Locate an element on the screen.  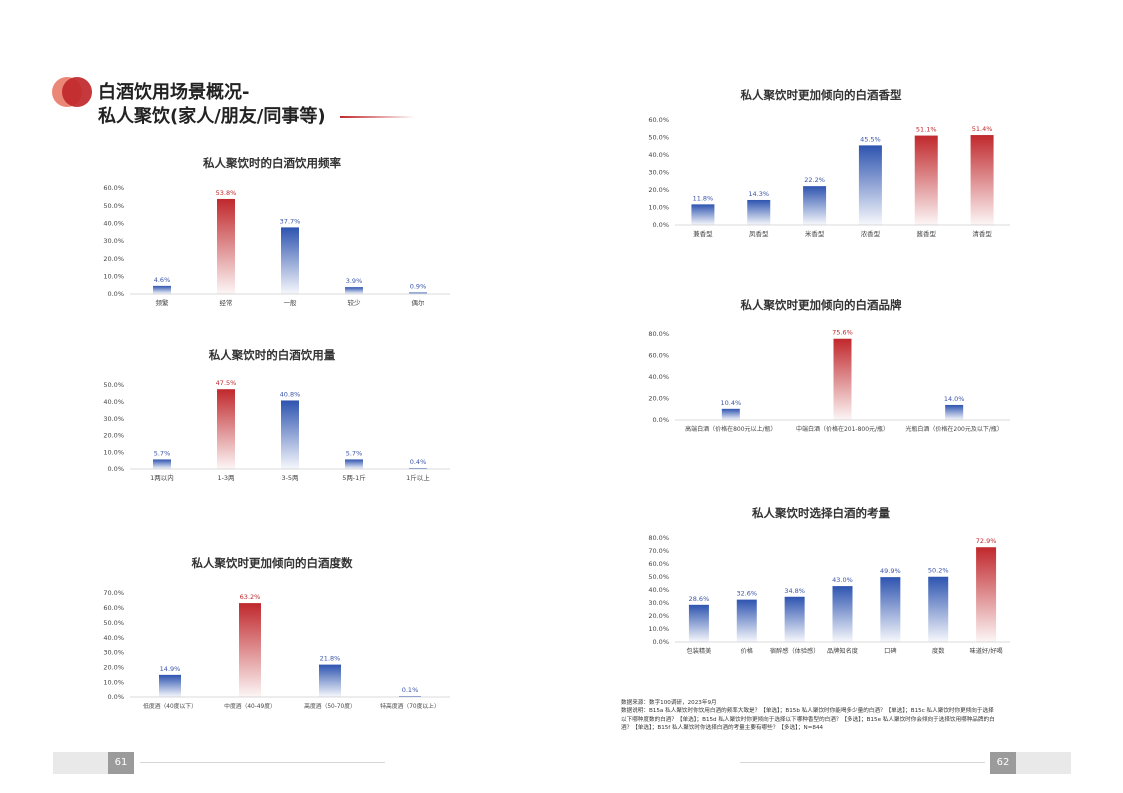
data-label: 49.9% is located at coordinates (890, 571).